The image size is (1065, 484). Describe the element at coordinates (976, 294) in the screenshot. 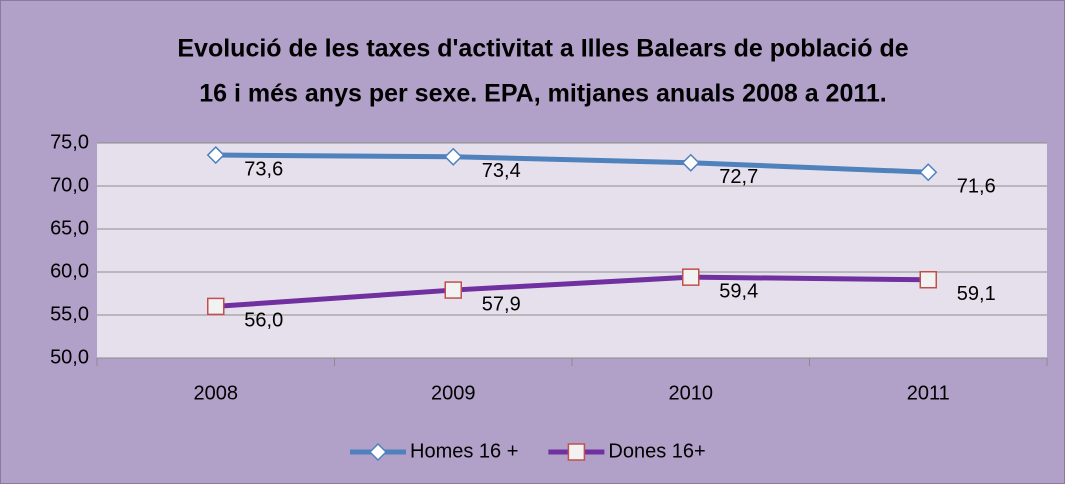

I see `data-label: 59,1` at that location.